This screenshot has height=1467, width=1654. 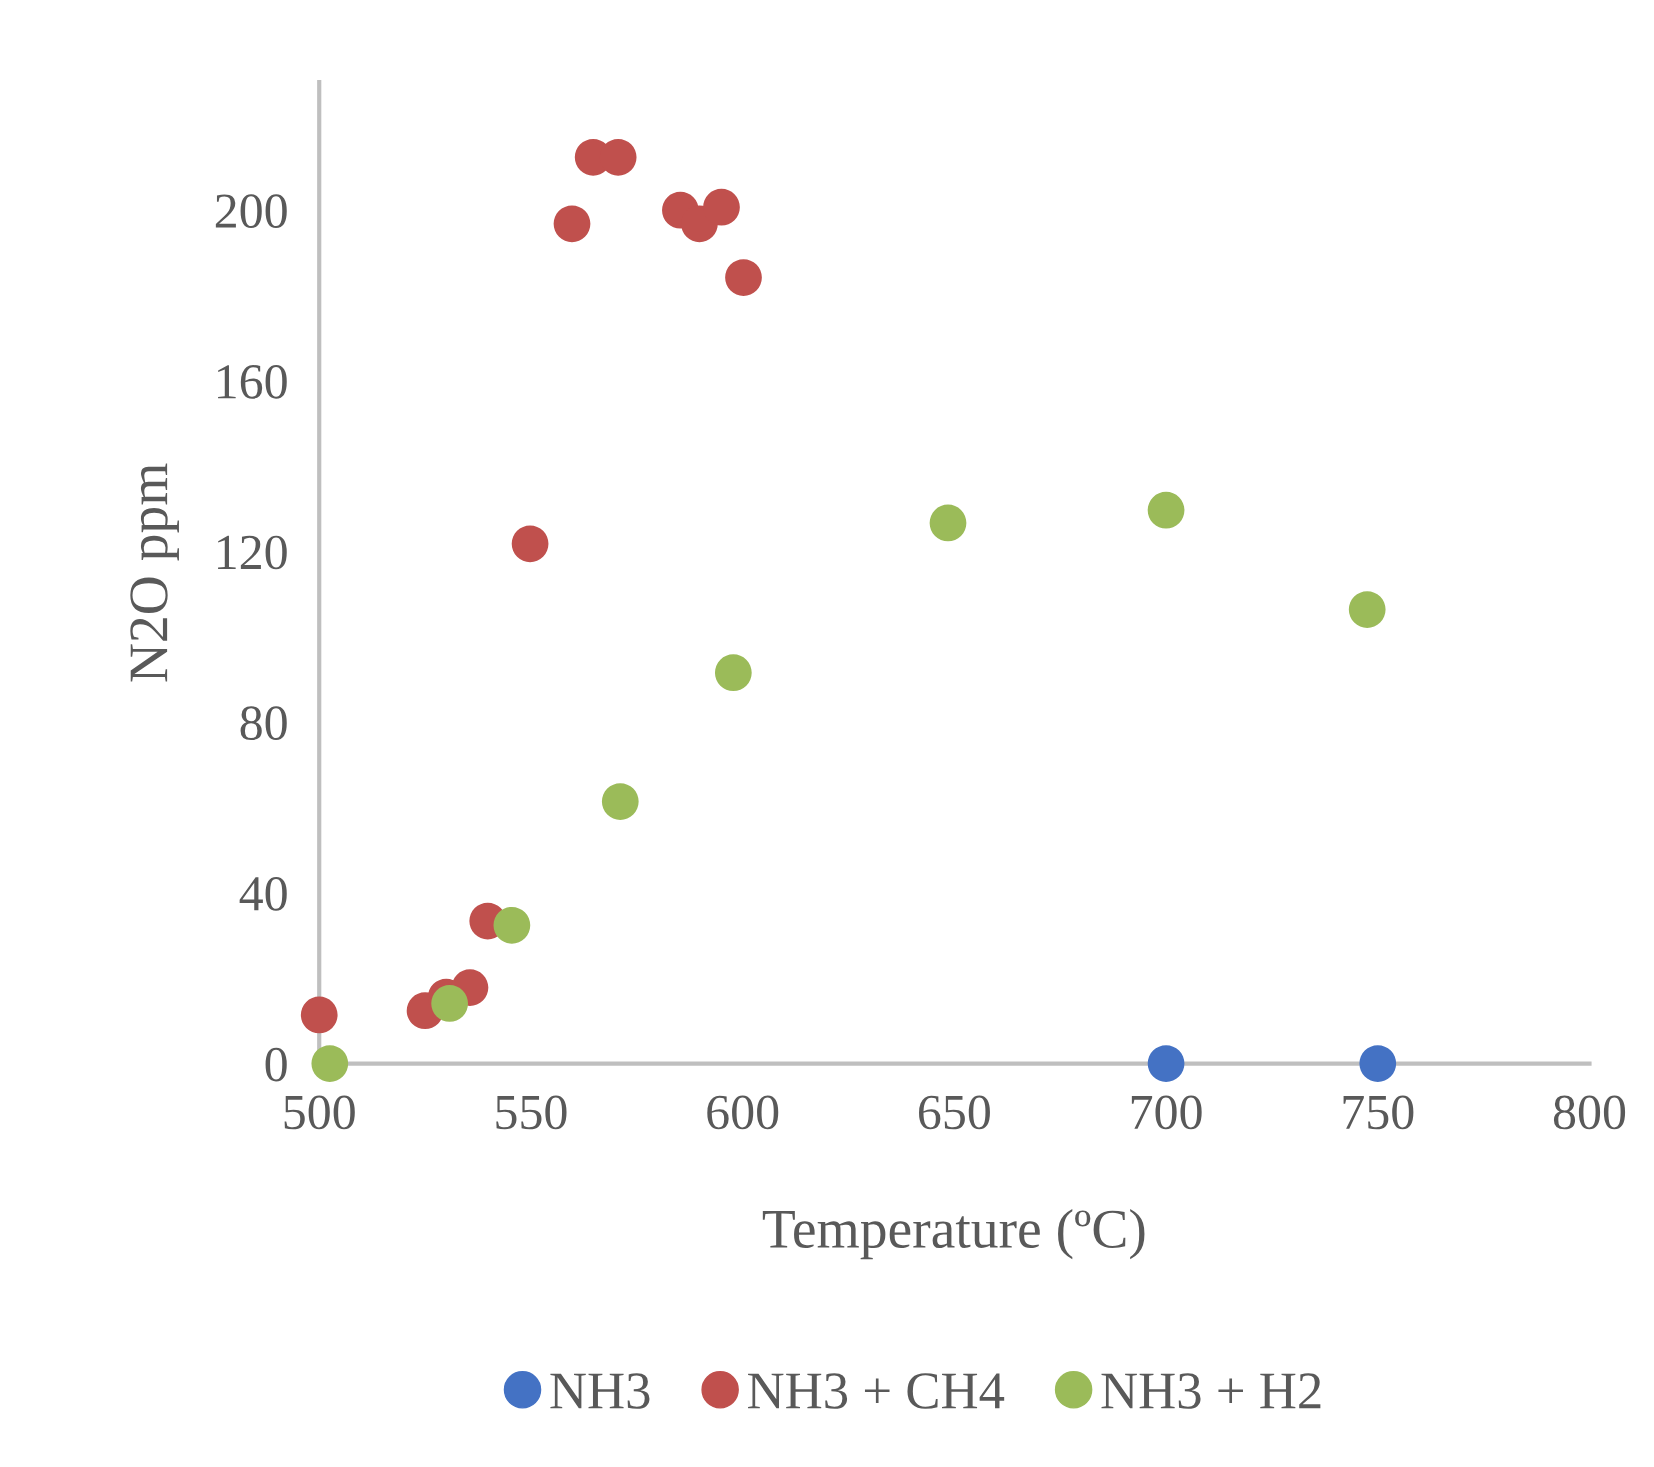 What do you see at coordinates (252, 552) in the screenshot?
I see `y-tick-label: 120` at bounding box center [252, 552].